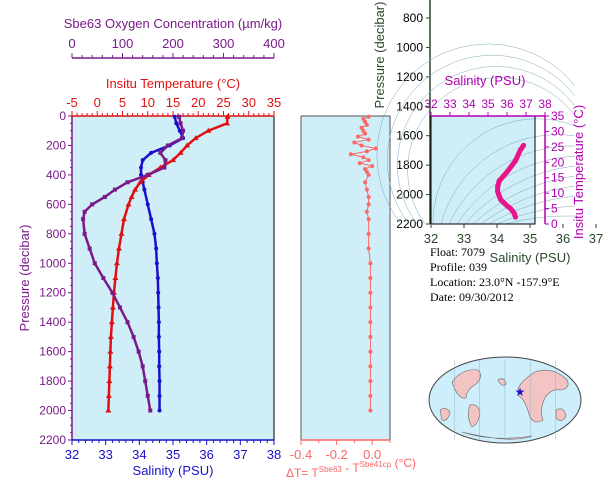 The height and width of the screenshot is (501, 608). I want to click on temperature-tick-label: 35, so click(274, 102).